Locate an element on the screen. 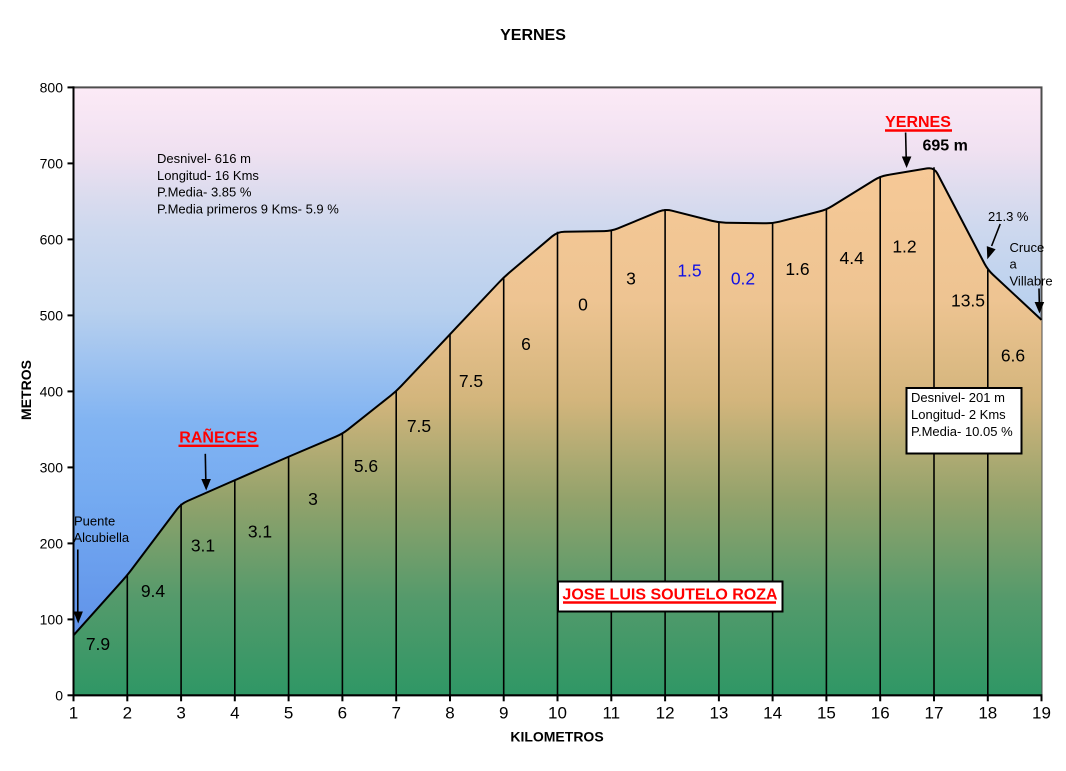  svg-text: 1.5 is located at coordinates (689, 271).